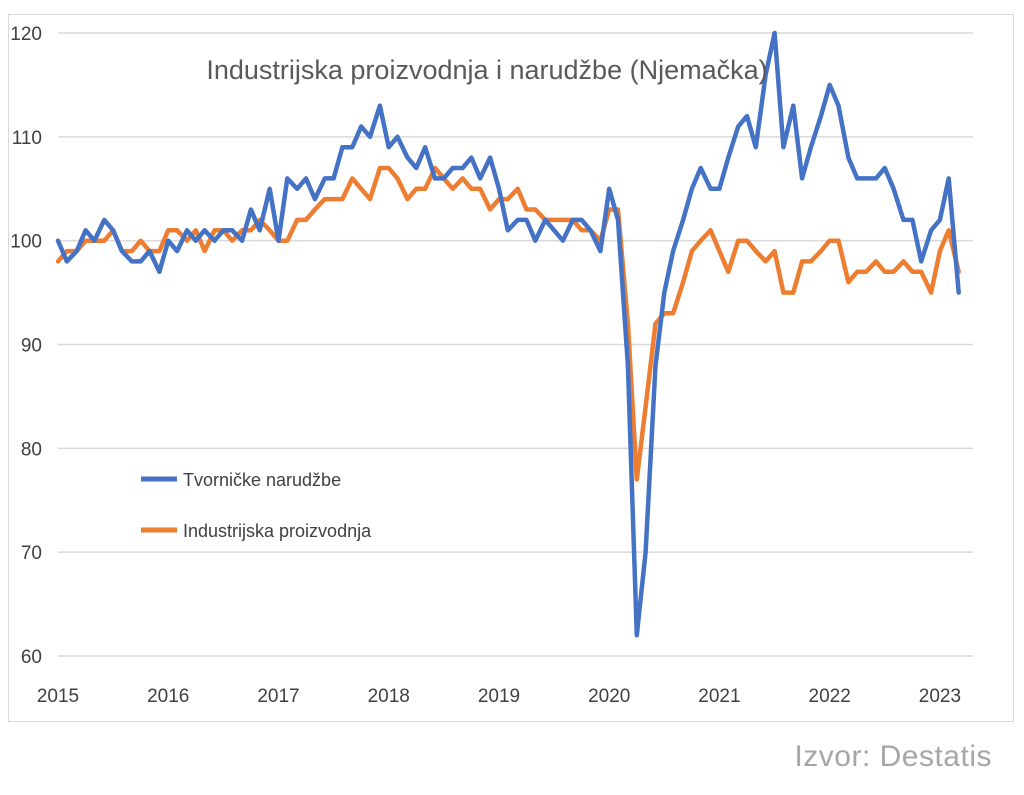  Describe the element at coordinates (168, 696) in the screenshot. I see `x-tick-label: 2016` at that location.